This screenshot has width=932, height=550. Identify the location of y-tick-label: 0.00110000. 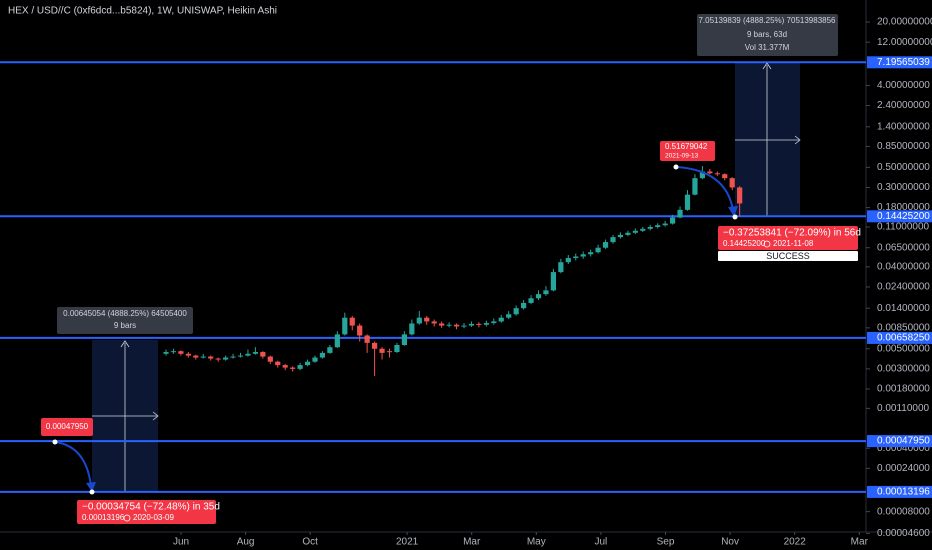
(903, 408).